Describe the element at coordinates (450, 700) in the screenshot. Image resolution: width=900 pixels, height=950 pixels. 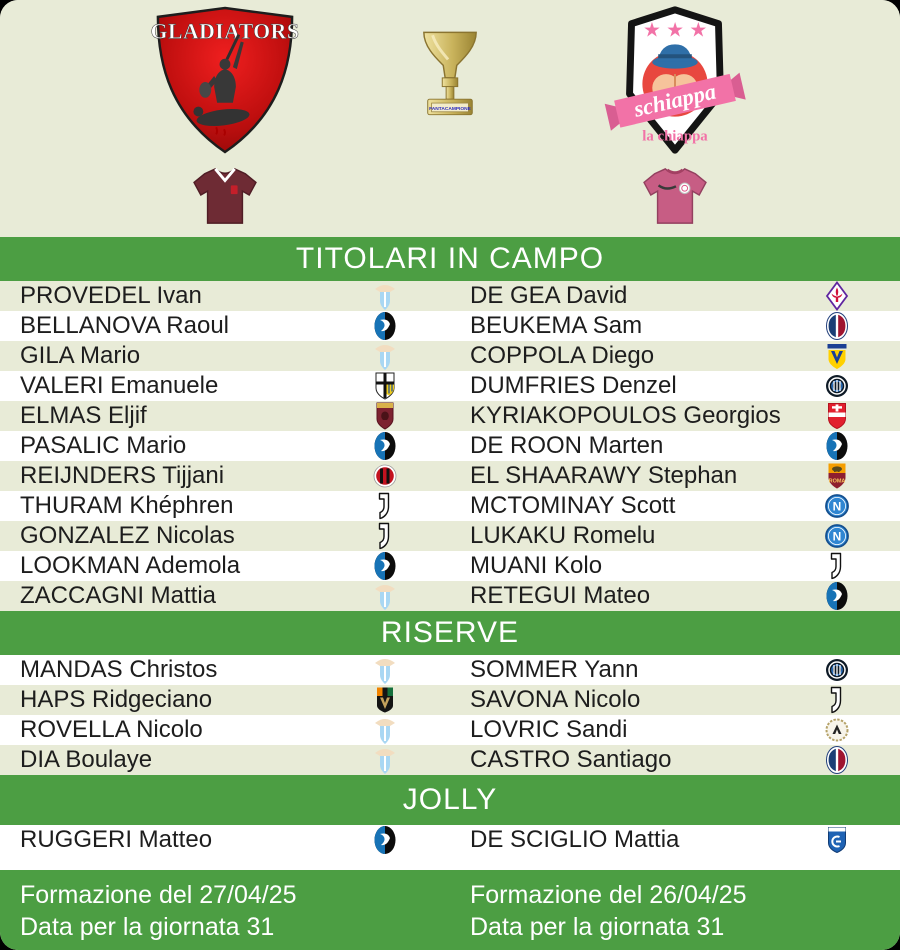
I see `player-row: HAPS Ridgeciano SAVONA Nicolo` at that location.